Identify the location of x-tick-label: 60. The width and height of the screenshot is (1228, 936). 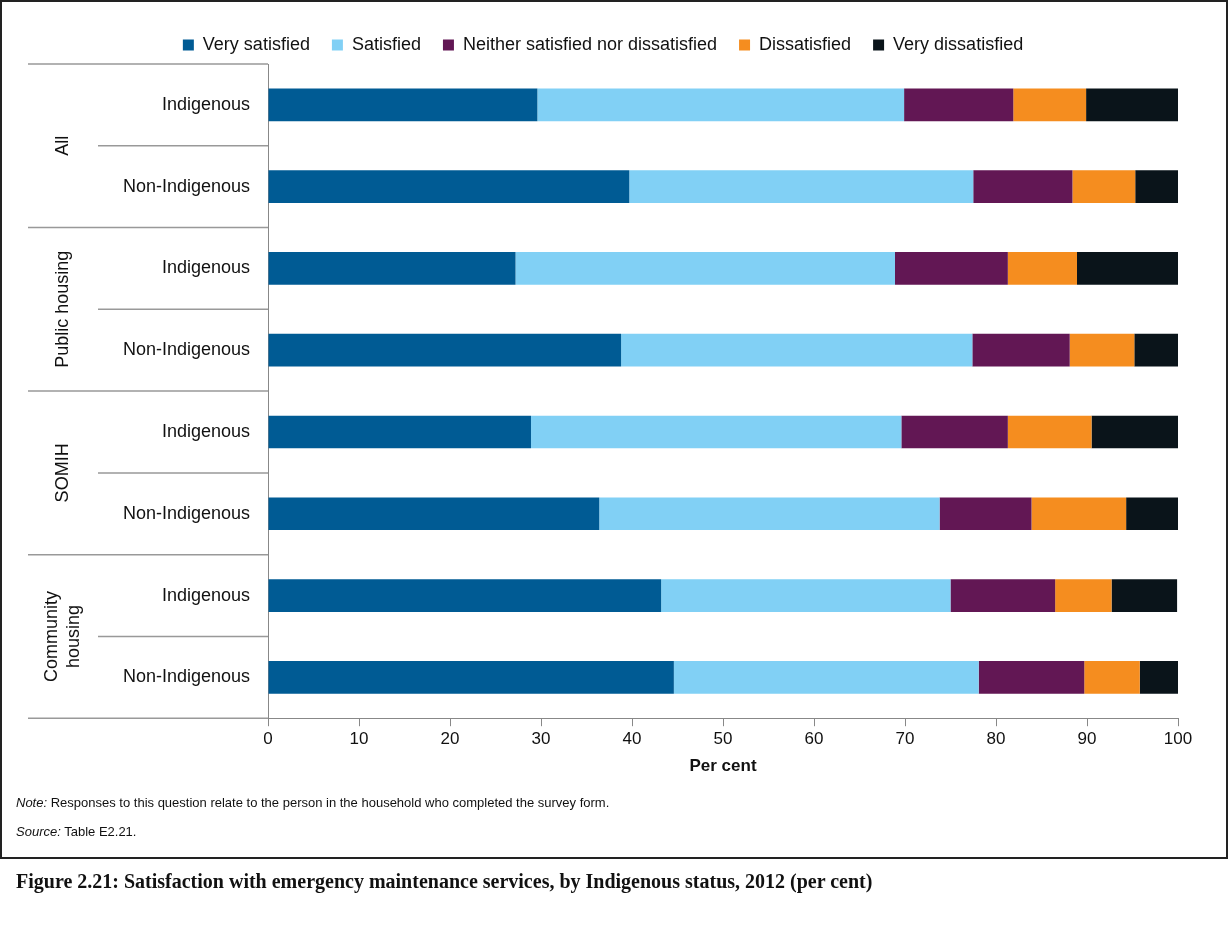
(814, 739).